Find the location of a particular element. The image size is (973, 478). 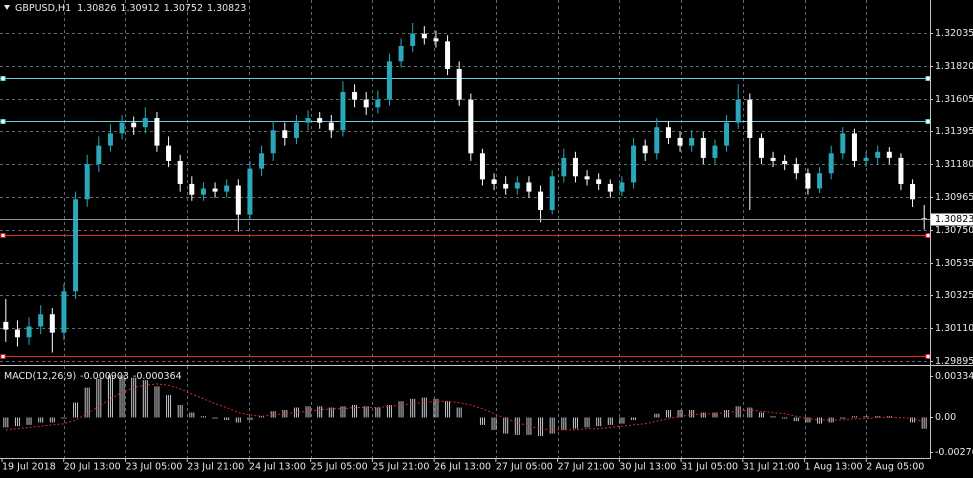

x-tick-label: 31 Jul 21:00 is located at coordinates (771, 467).